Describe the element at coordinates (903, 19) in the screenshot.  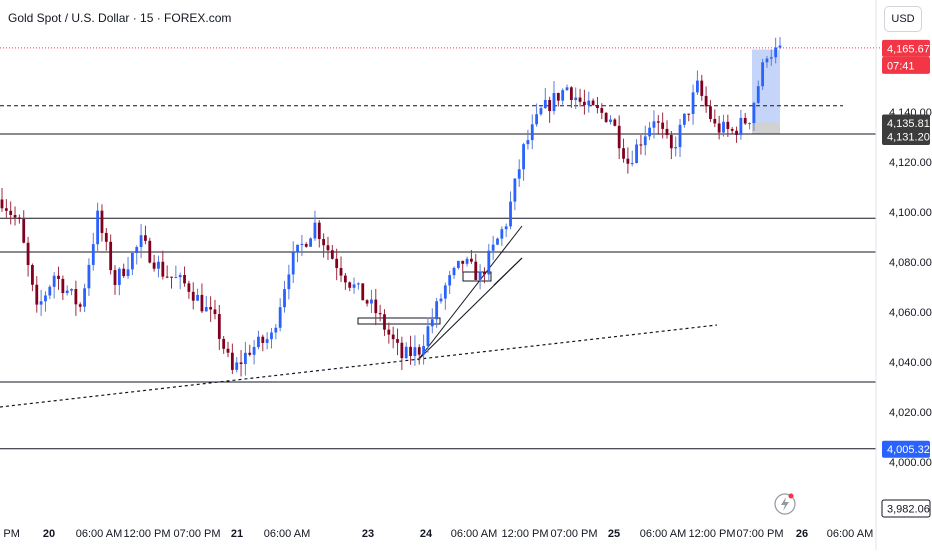
I see `currency-button: USD` at that location.